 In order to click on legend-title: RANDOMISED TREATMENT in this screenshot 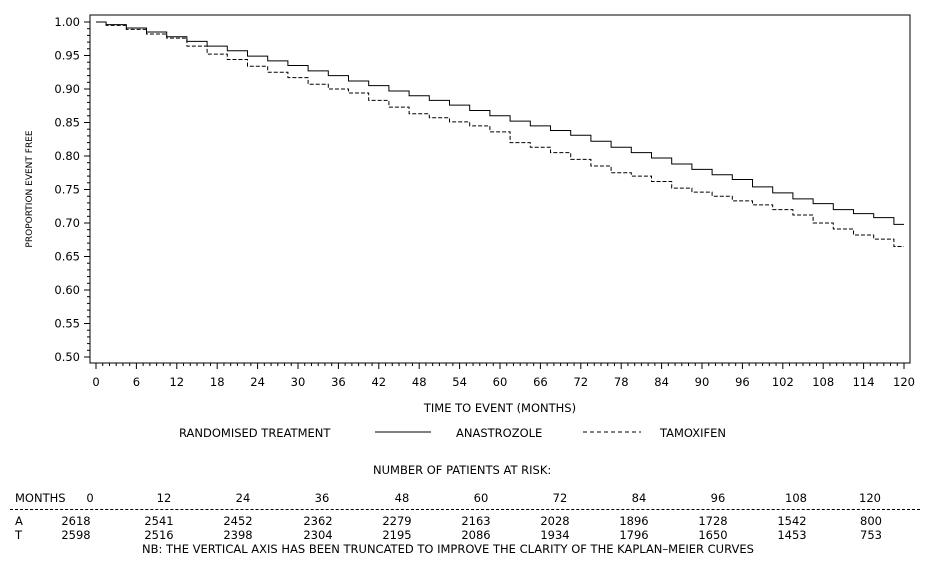, I will do `click(255, 433)`.